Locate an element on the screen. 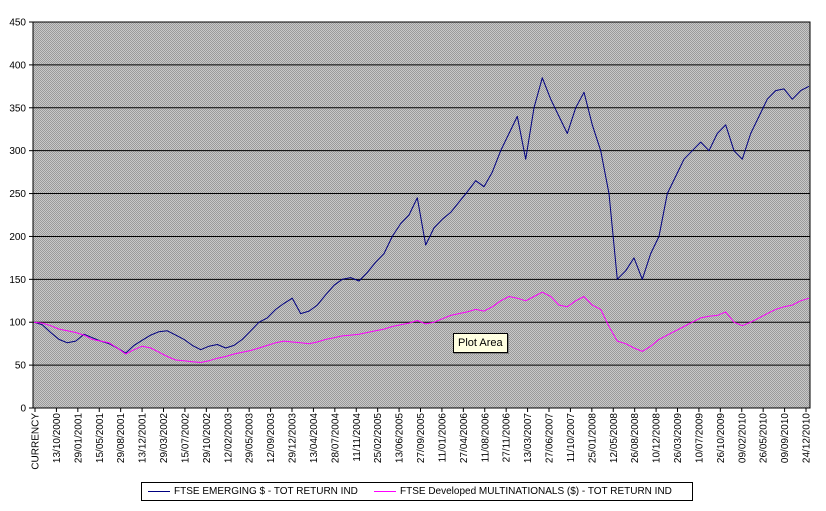 This screenshot has width=826, height=511. x-tick-label: 29/03/2002 is located at coordinates (164, 438).